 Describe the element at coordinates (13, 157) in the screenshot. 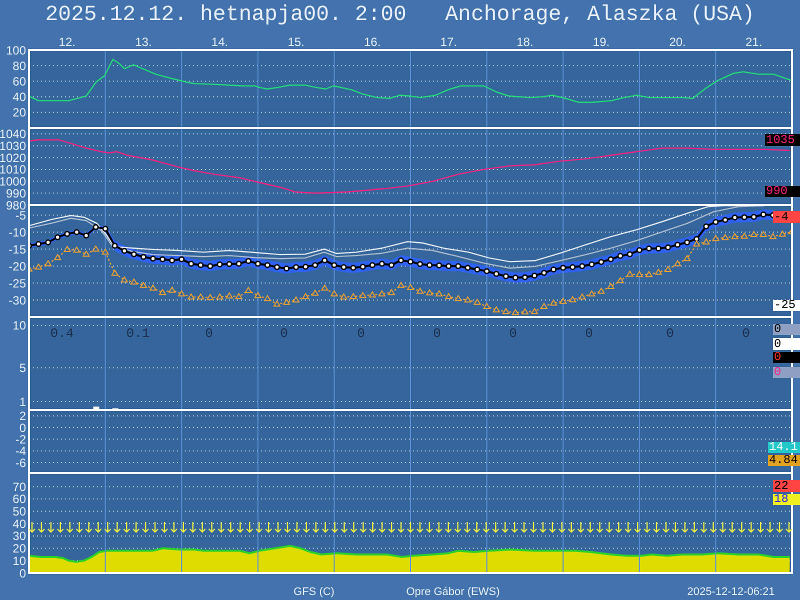

I see `y-tick-label: 1020` at that location.